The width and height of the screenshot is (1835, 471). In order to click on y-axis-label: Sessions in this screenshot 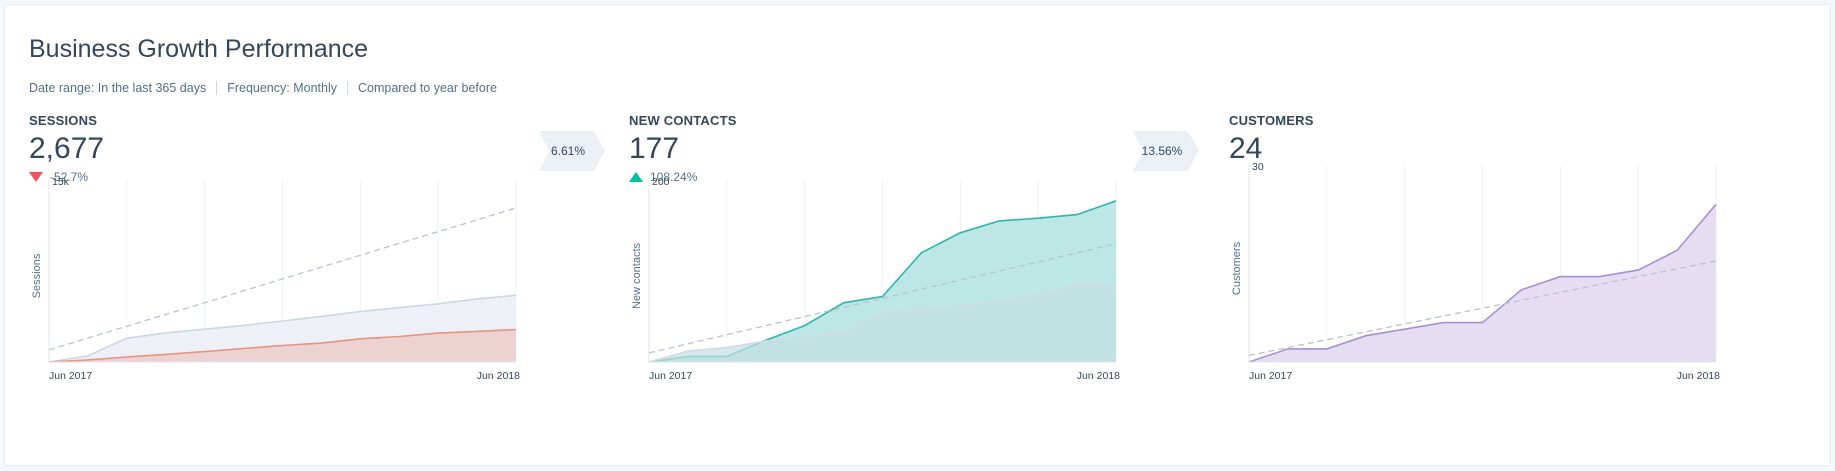, I will do `click(37, 275)`.